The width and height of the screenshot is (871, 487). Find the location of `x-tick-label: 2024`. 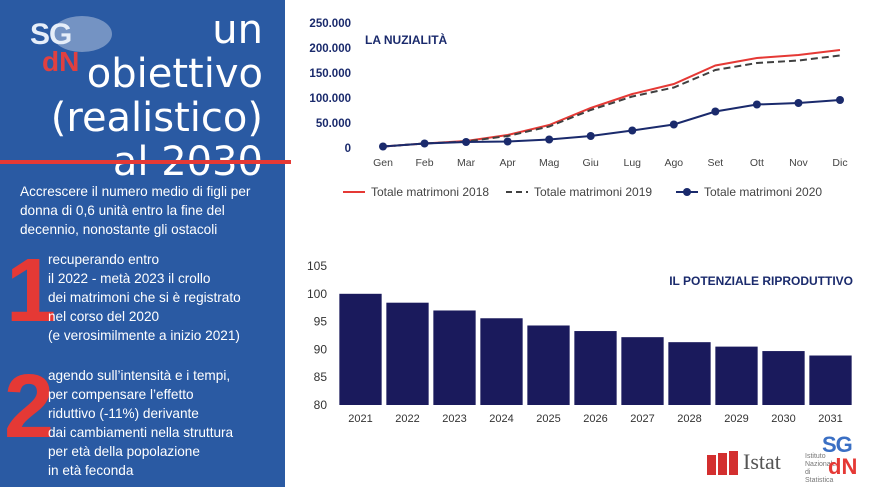

x-tick-label: 2024 is located at coordinates (501, 419).